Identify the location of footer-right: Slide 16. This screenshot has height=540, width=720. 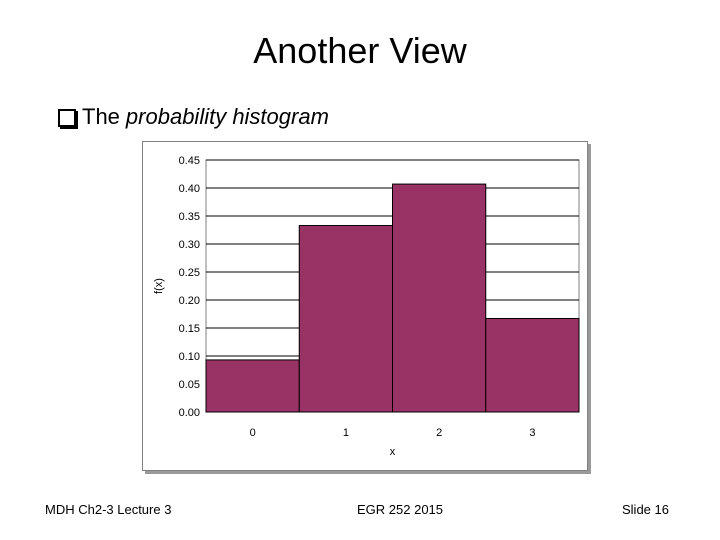
(645, 509).